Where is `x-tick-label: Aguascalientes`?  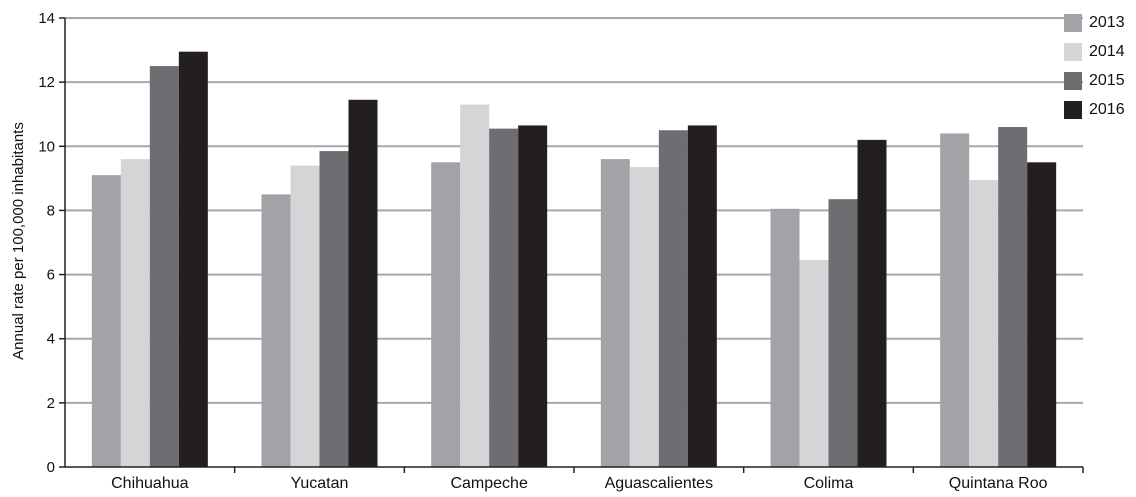 x-tick-label: Aguascalientes is located at coordinates (659, 483).